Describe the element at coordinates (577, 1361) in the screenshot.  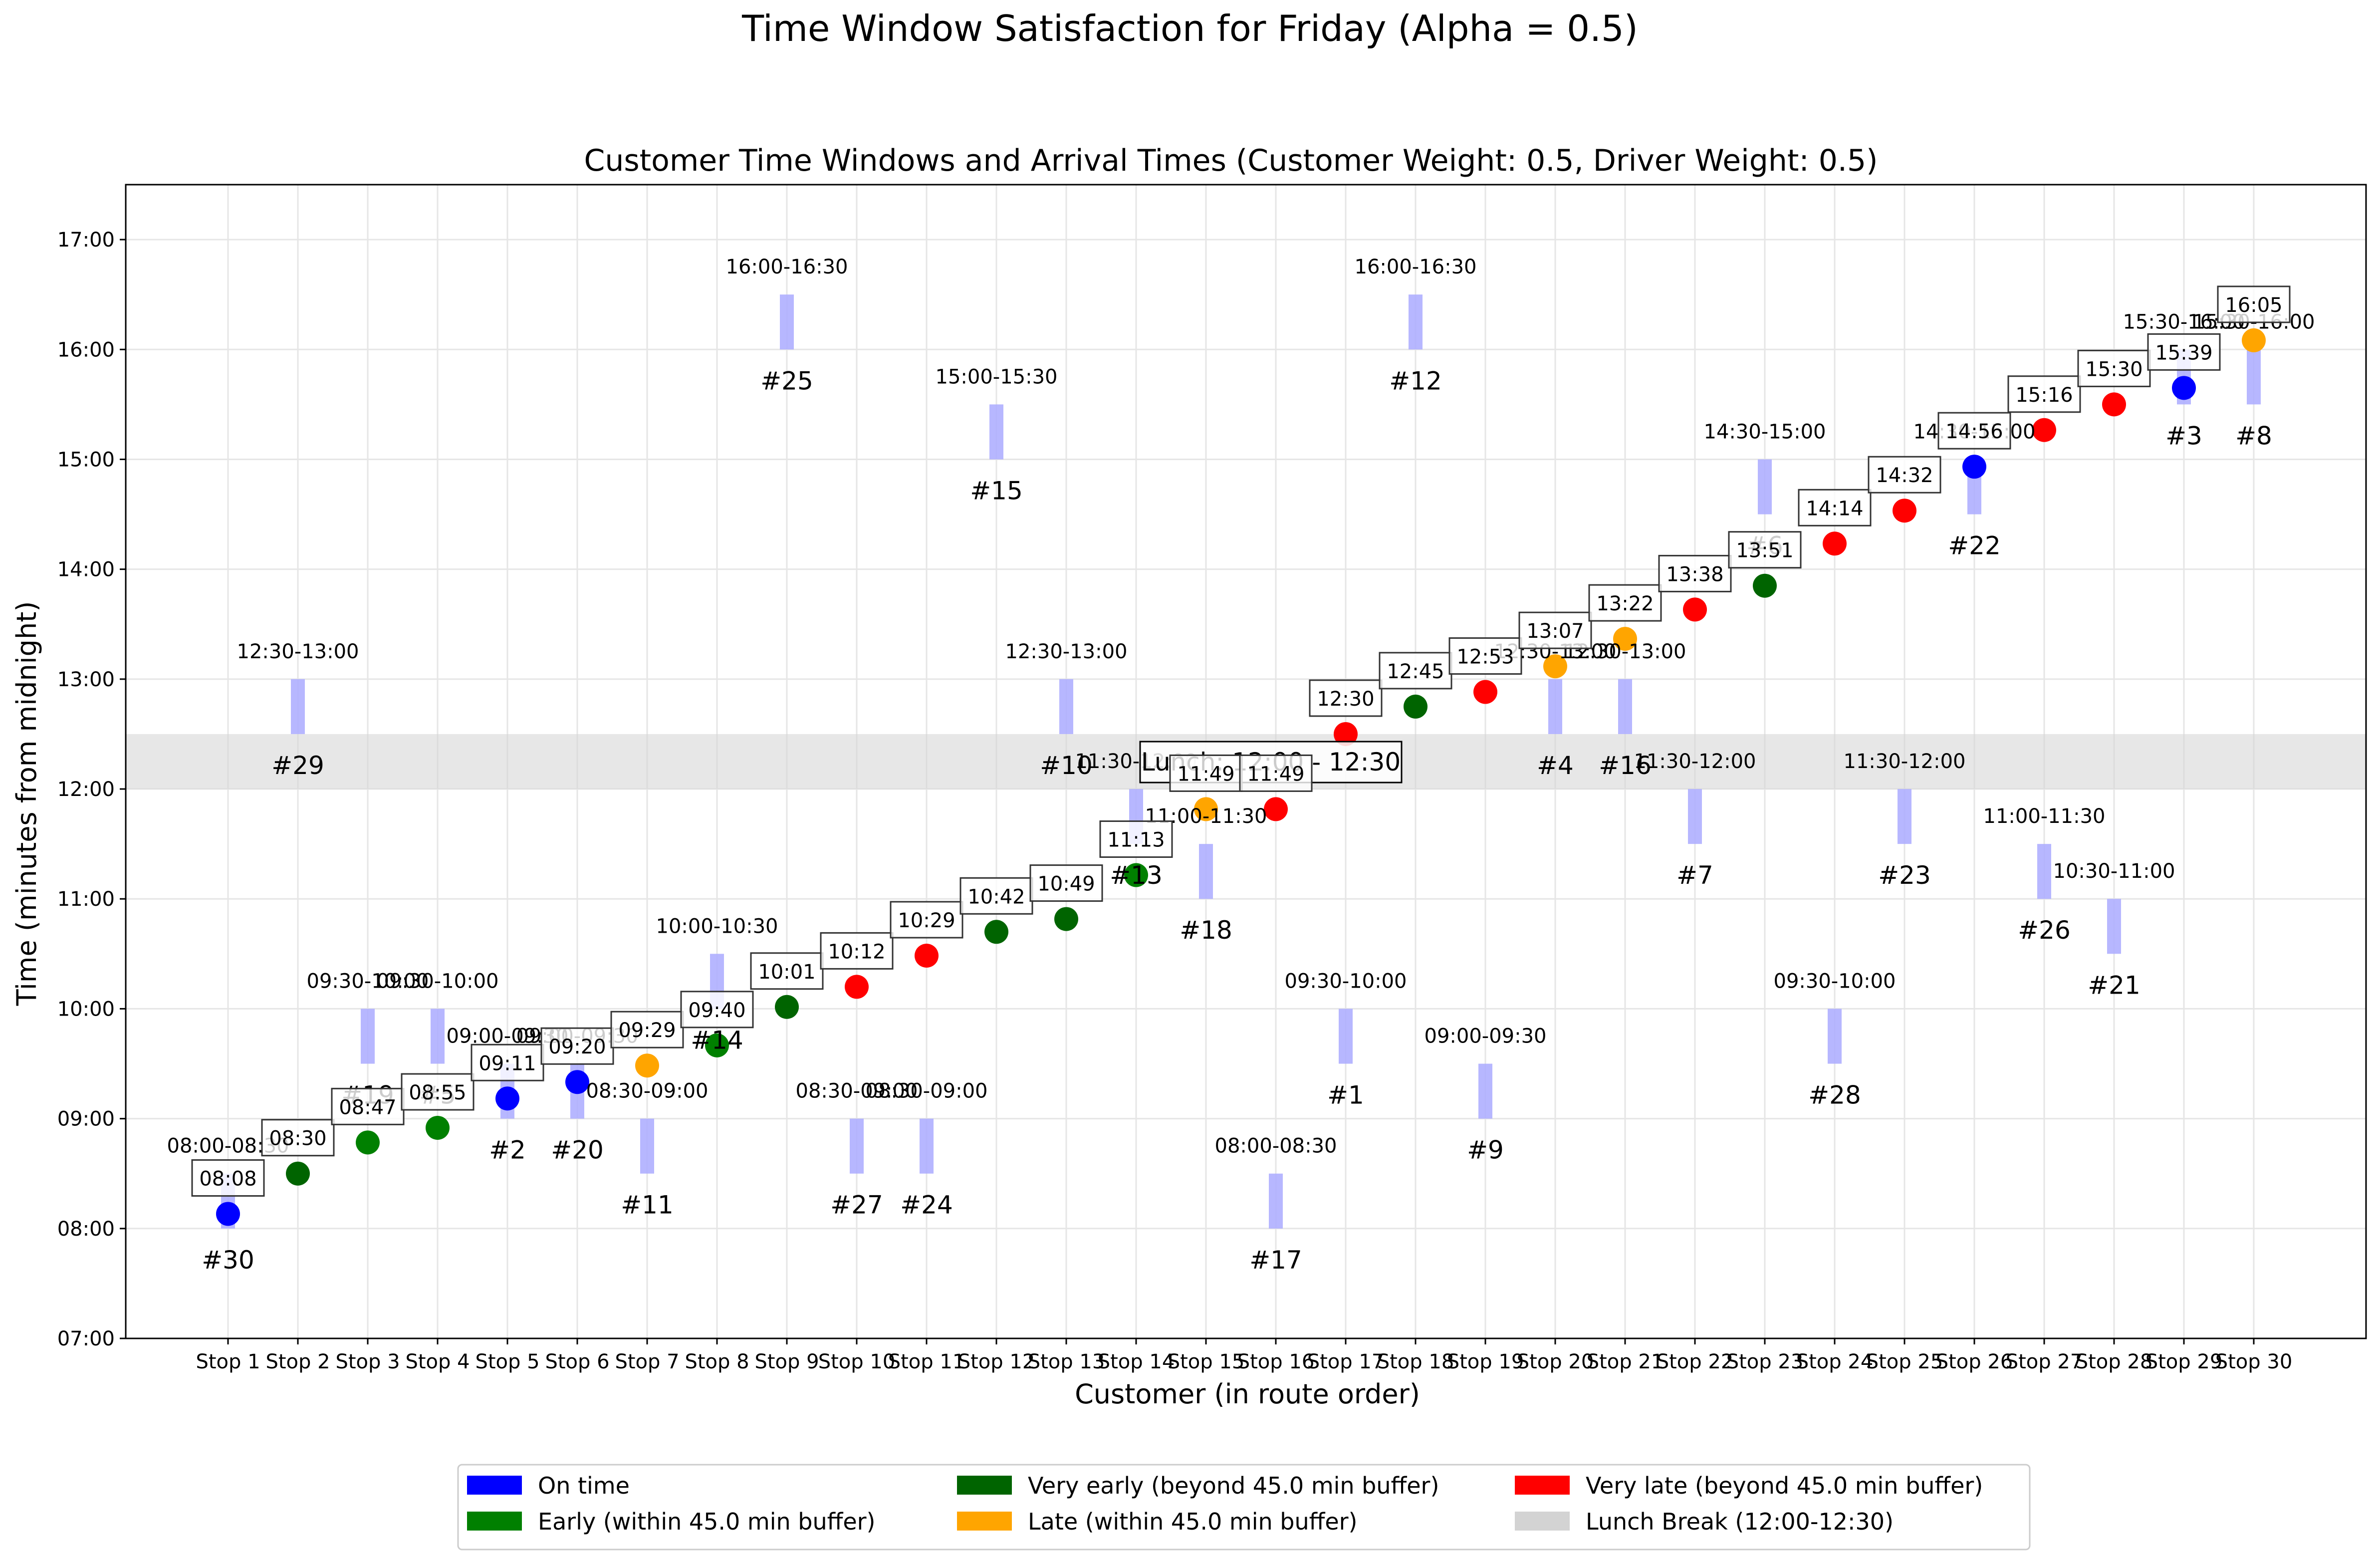
I see `x-tick-label: Stop 6` at that location.